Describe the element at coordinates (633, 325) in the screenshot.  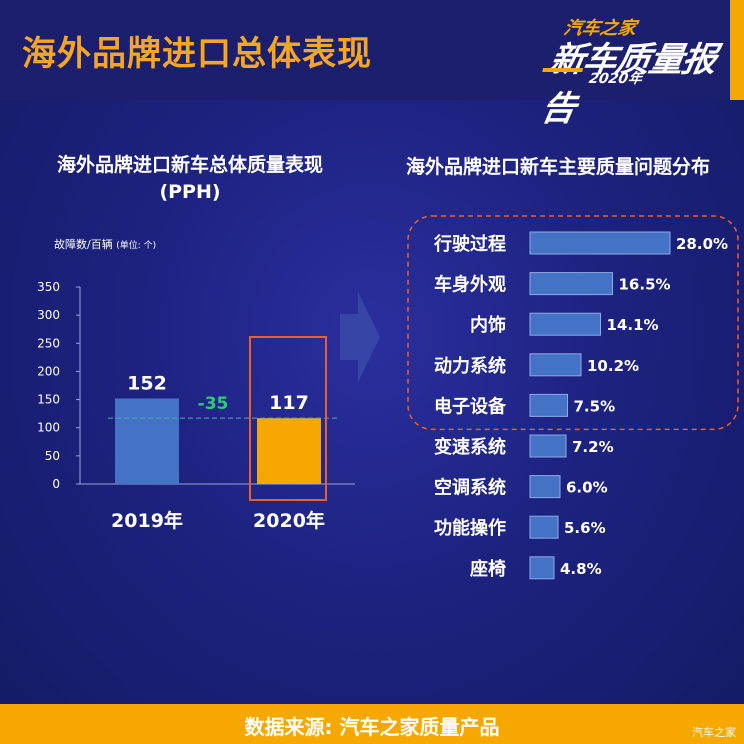
I see `hbar-data-label: 14.1%` at that location.